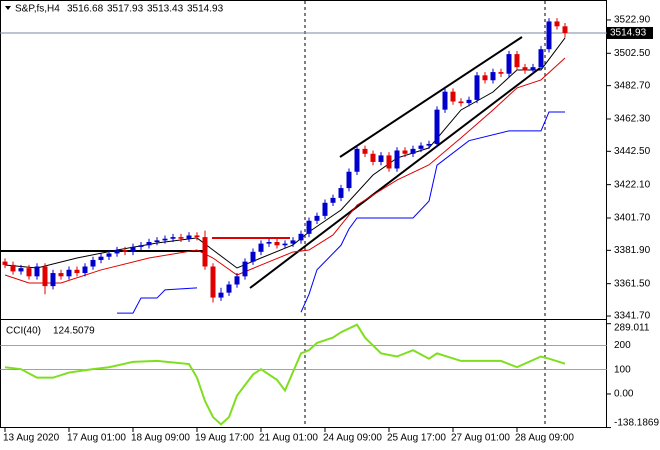 Image resolution: width=660 pixels, height=450 pixels. I want to click on y-tick-label: 3522.90, so click(632, 20).